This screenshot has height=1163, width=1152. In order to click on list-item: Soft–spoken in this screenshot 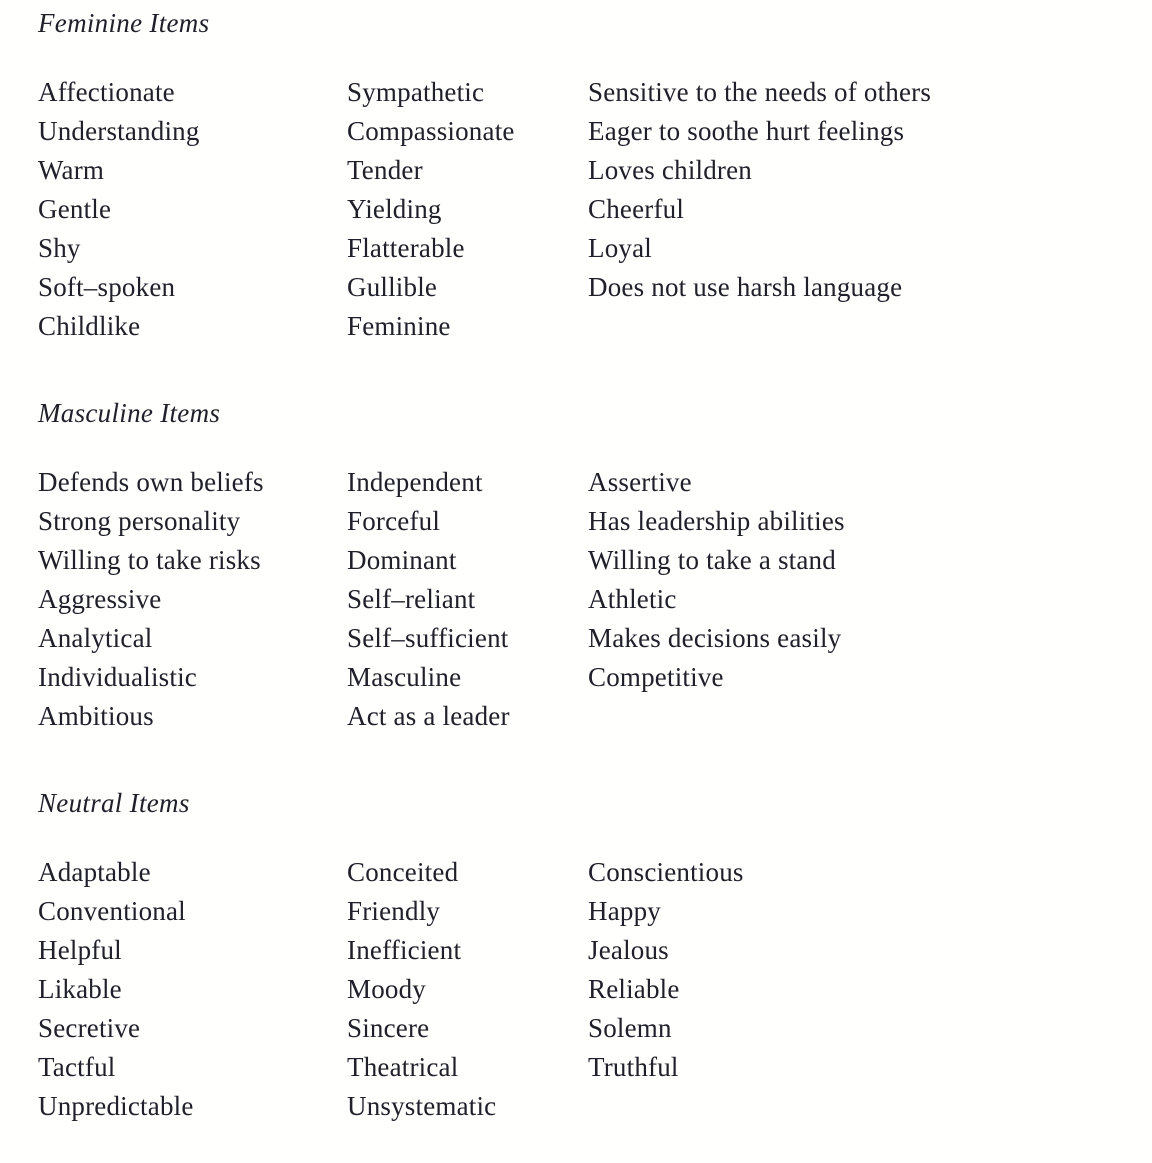, I will do `click(107, 287)`.